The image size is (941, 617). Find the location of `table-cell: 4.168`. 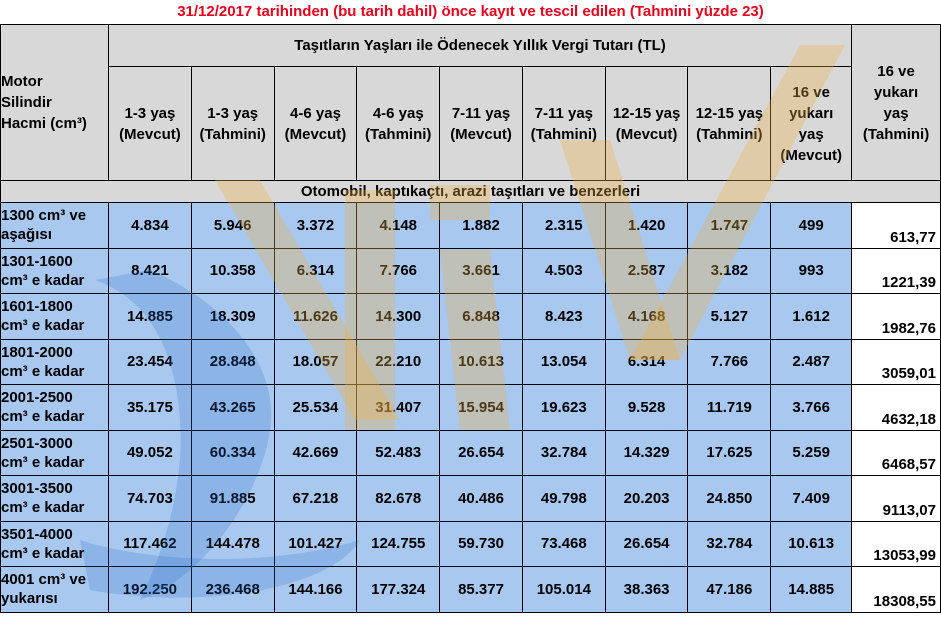

table-cell: 4.168 is located at coordinates (646, 316).